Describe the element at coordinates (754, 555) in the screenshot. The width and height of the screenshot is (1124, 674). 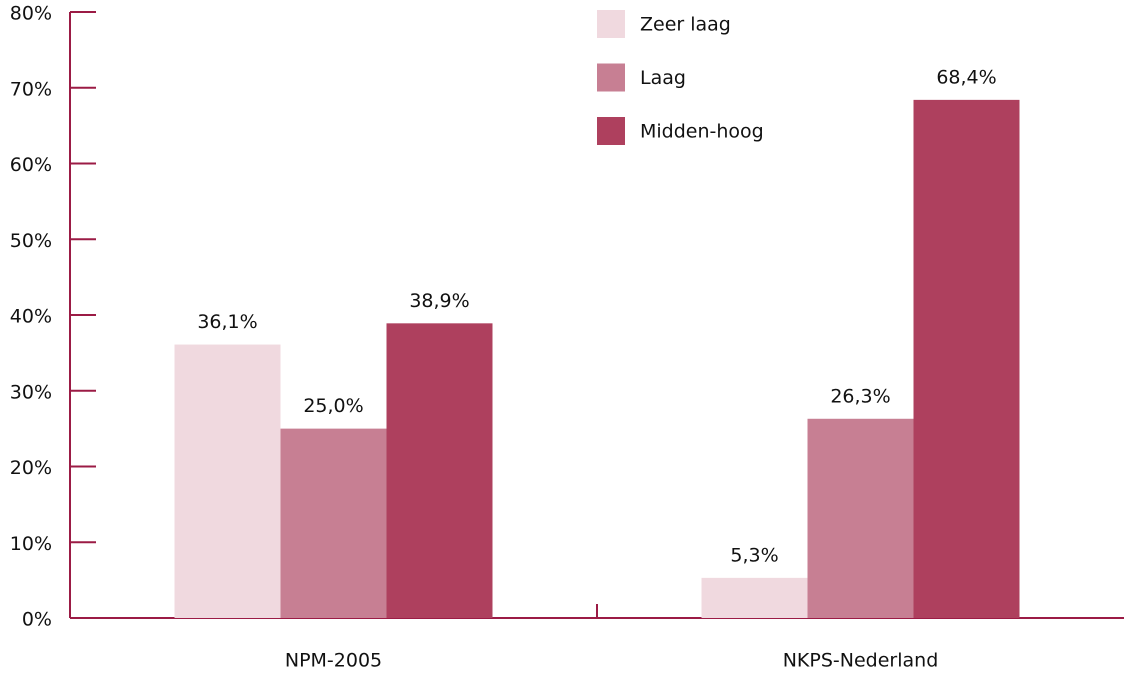
I see `data-label: 5,3%` at that location.